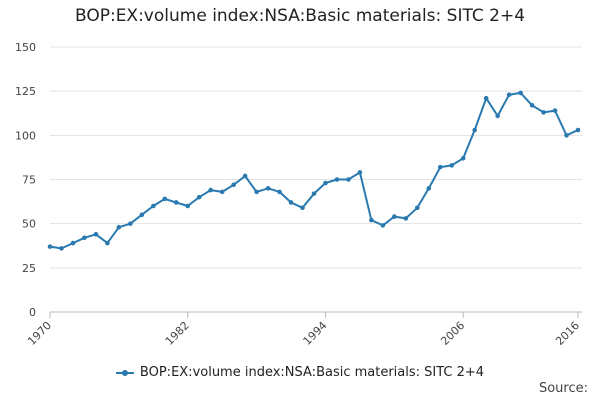  Describe the element at coordinates (25, 135) in the screenshot. I see `y-tick-label: 100` at that location.